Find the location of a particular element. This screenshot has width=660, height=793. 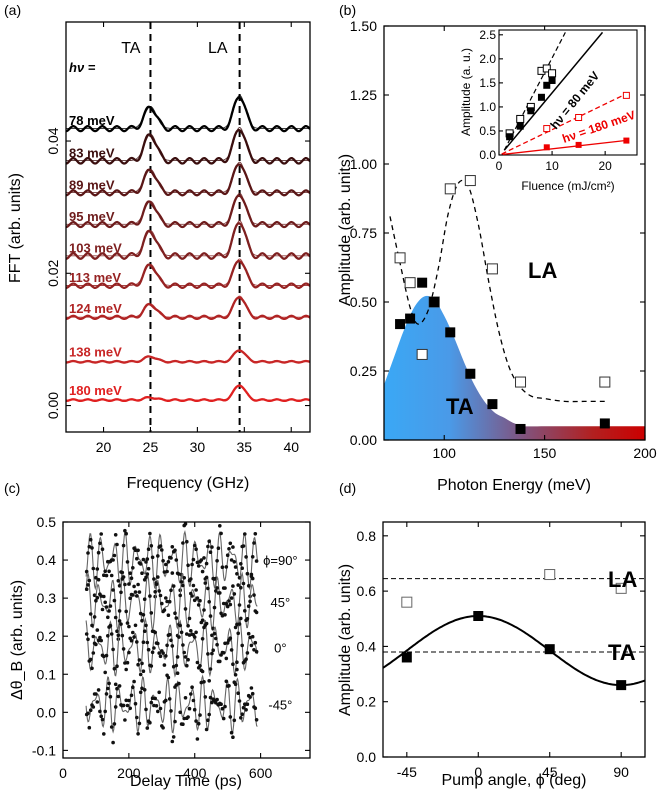

inset-xlabel: Fluence (mJ/cm²) is located at coordinates (567, 186).